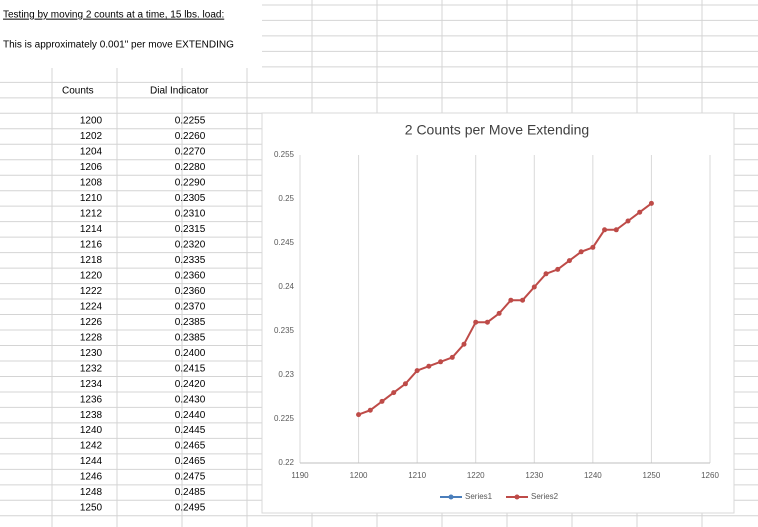  Describe the element at coordinates (131, 34) in the screenshot. I see `text-area` at that location.